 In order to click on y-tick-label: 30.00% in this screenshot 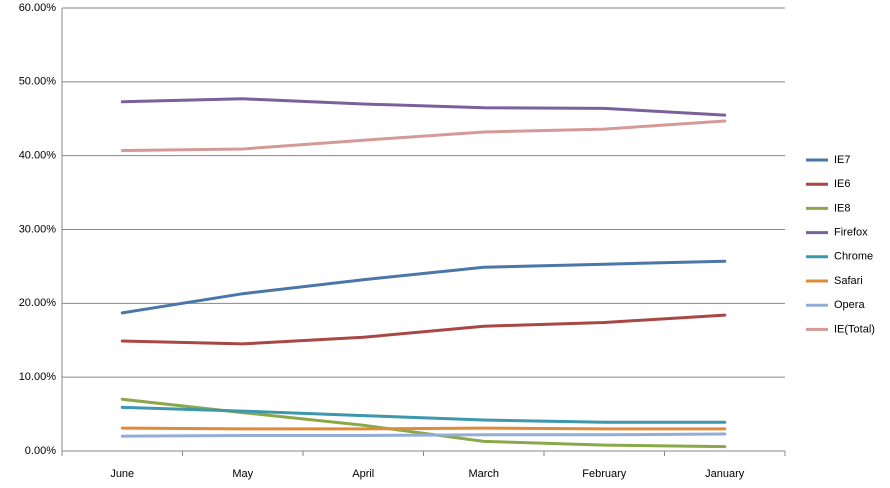, I will do `click(38, 229)`.